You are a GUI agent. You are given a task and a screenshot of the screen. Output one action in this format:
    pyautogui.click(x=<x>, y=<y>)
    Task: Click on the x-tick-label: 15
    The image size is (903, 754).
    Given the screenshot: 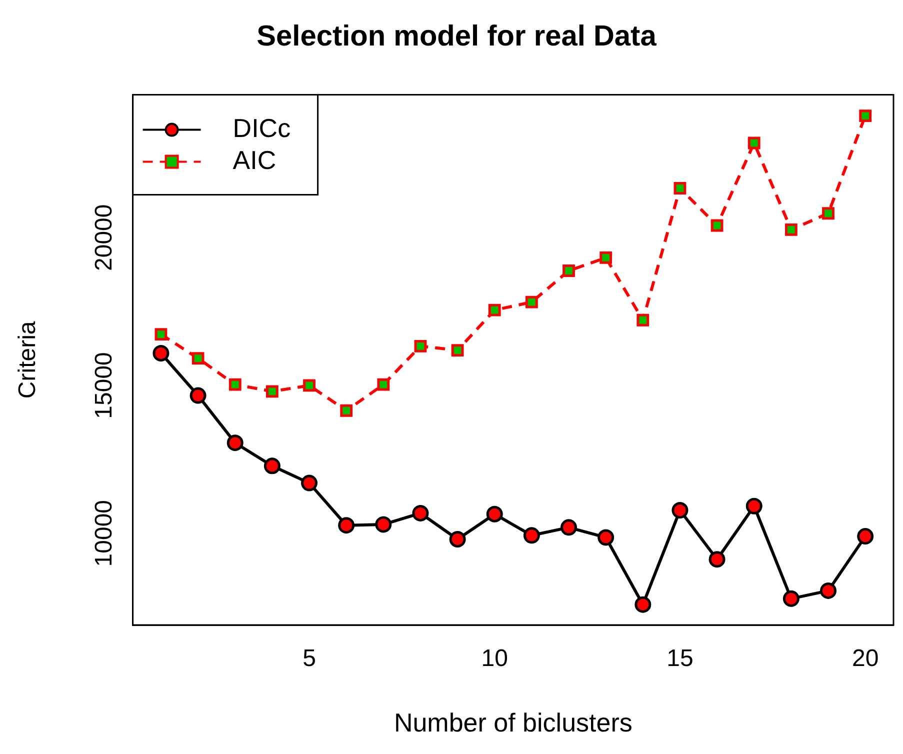 What is the action you would take?
    pyautogui.click(x=680, y=658)
    